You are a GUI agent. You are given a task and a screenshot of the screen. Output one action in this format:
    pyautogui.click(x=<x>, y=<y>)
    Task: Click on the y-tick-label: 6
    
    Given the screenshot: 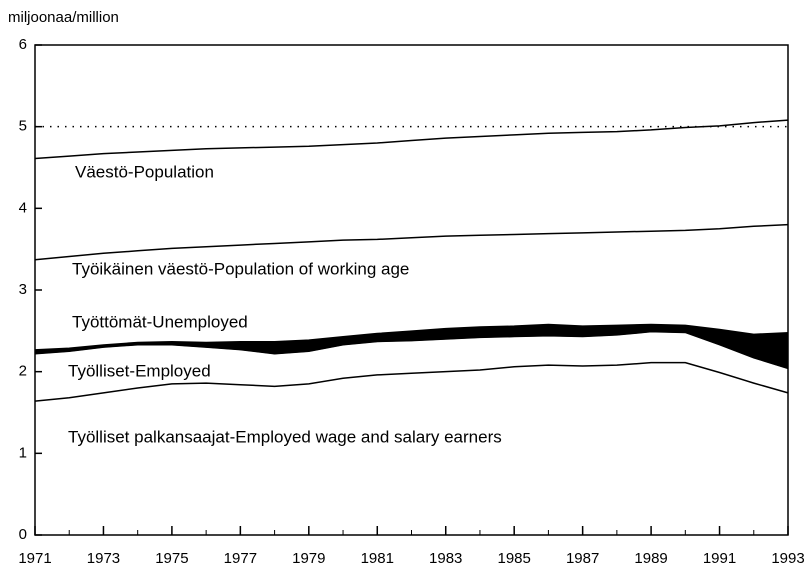 What is the action you would take?
    pyautogui.click(x=23, y=44)
    